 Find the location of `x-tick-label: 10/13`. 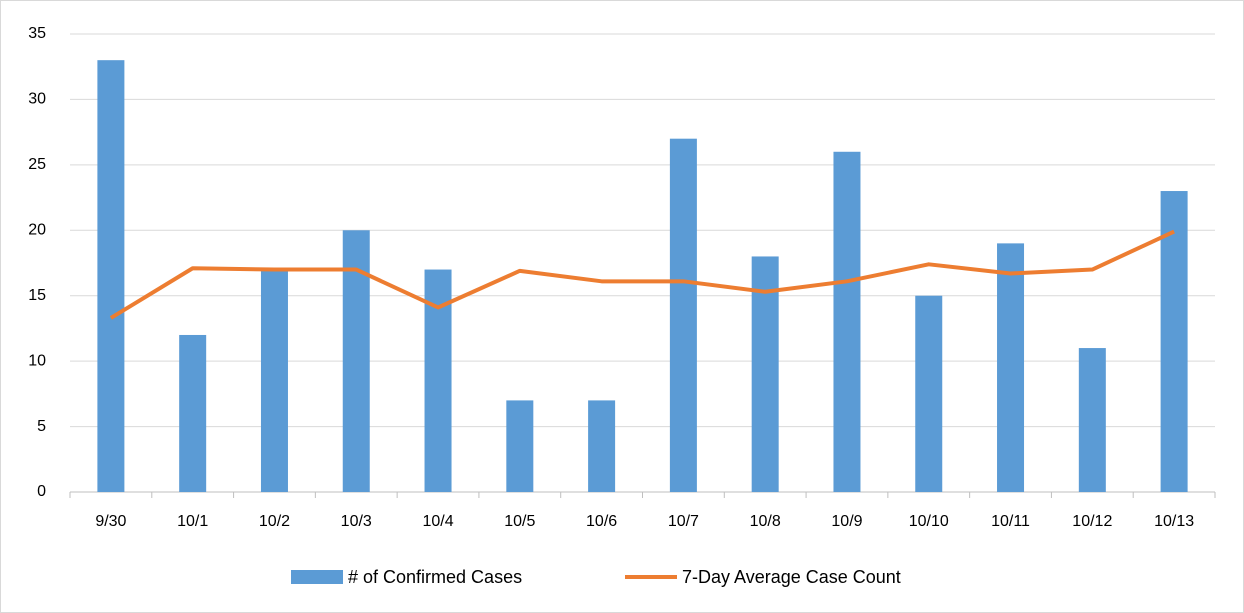

x-tick-label: 10/13 is located at coordinates (1174, 521).